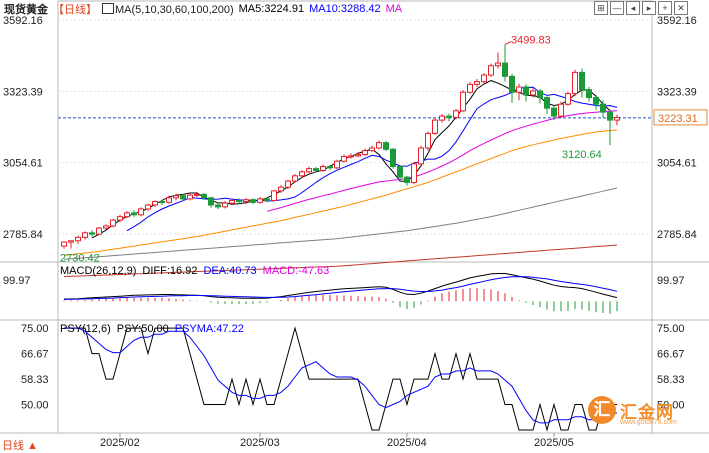 The image size is (709, 453). Describe the element at coordinates (649, 8) in the screenshot. I see `right-arrow-icon: ▸` at that location.